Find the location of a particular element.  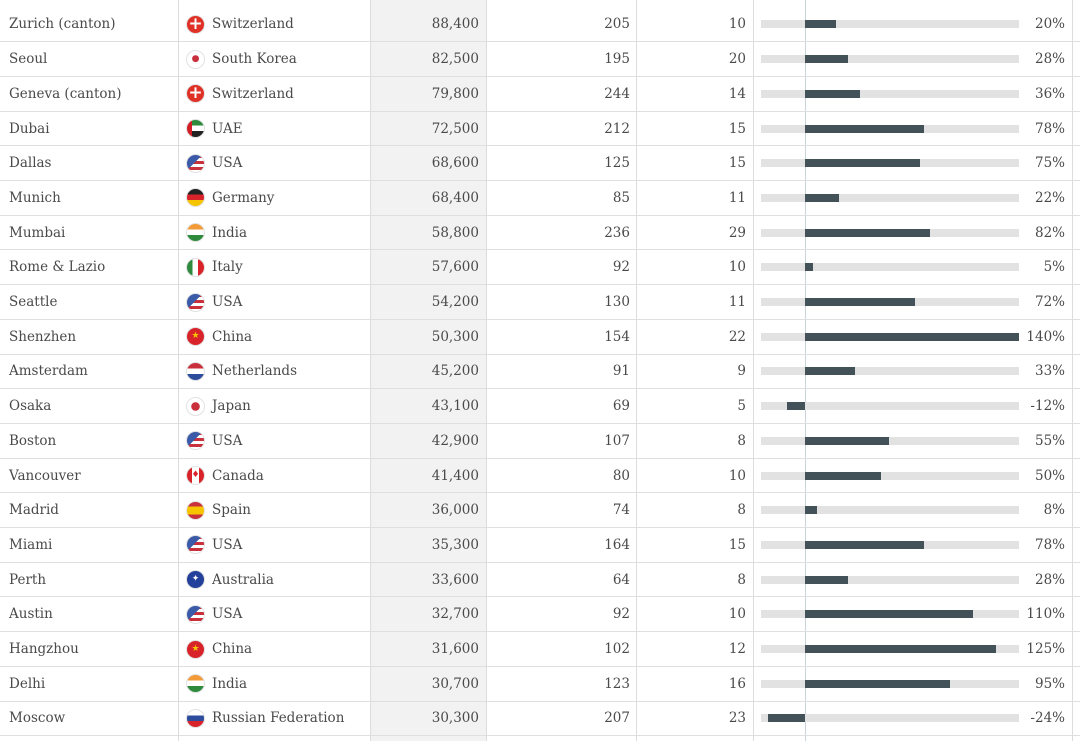

table-row: Austin USA 32,700 92 10 110% is located at coordinates (540, 615).